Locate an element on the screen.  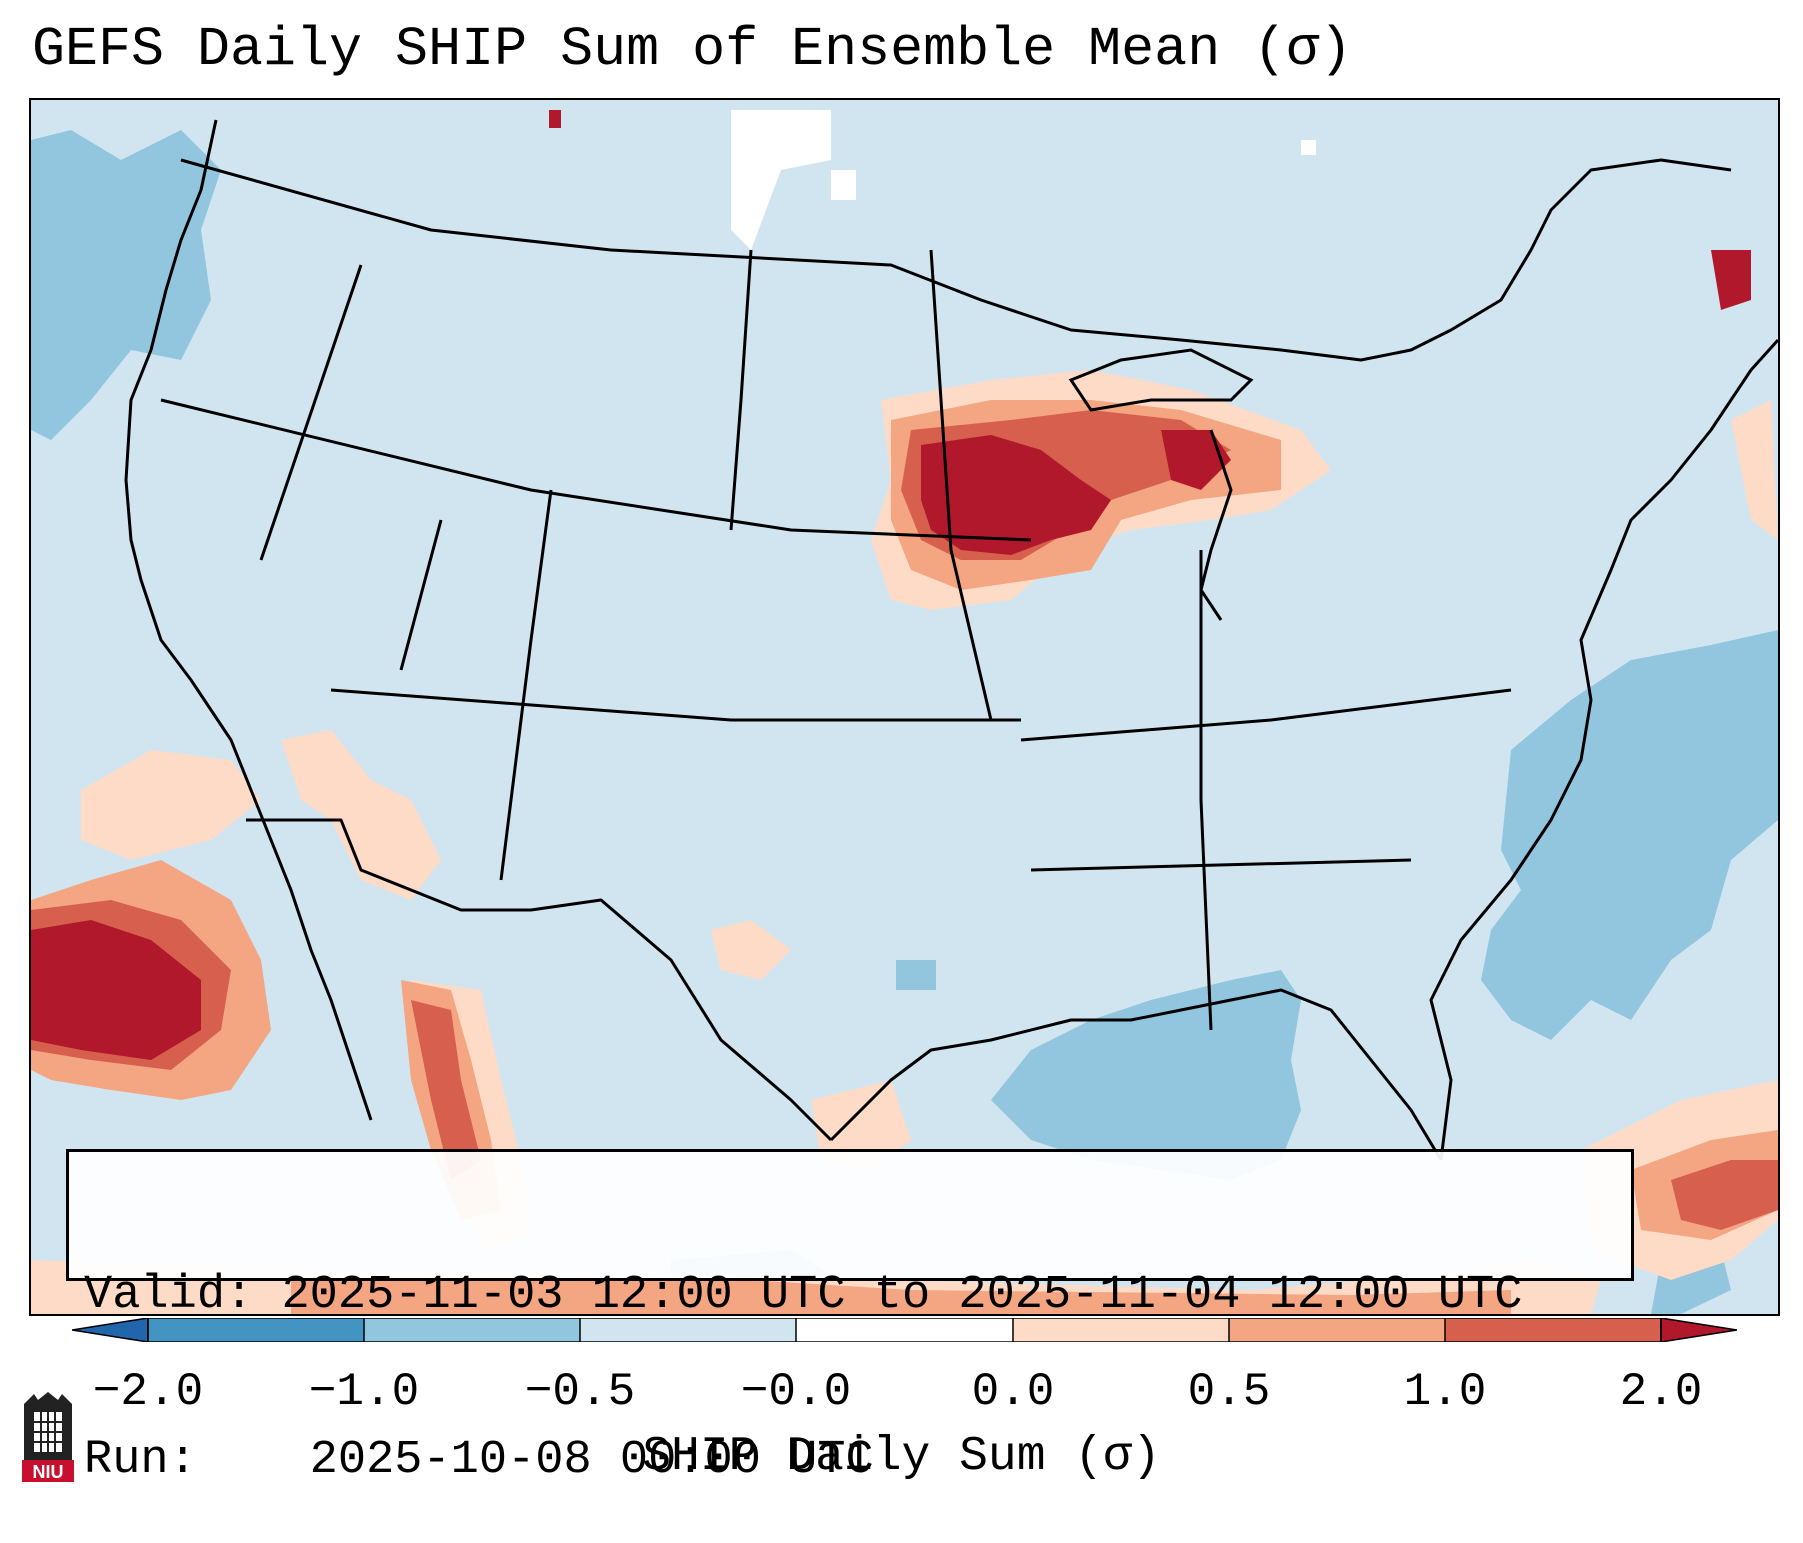
arizona-weak-region is located at coordinates (361, 815).